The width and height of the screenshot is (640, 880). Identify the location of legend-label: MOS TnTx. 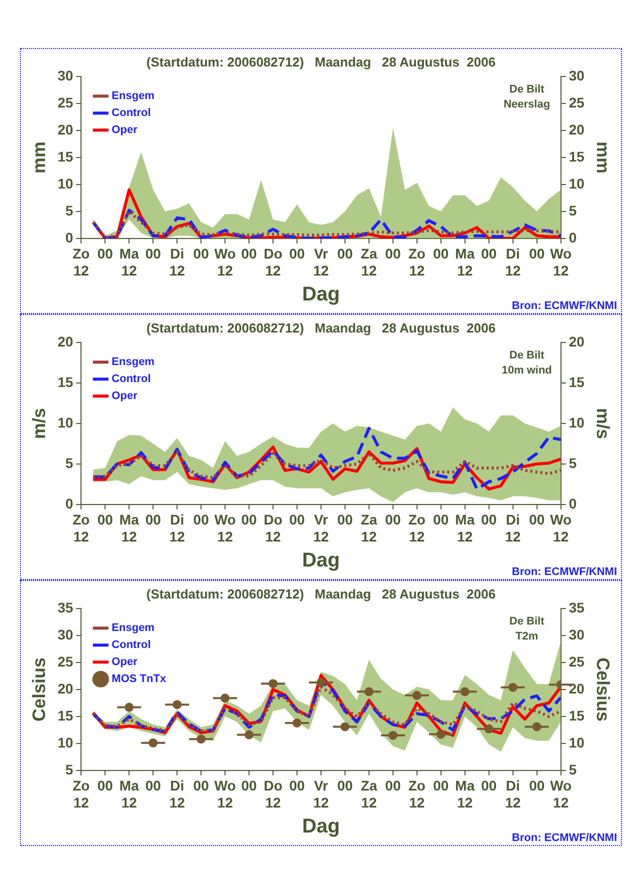
(139, 679).